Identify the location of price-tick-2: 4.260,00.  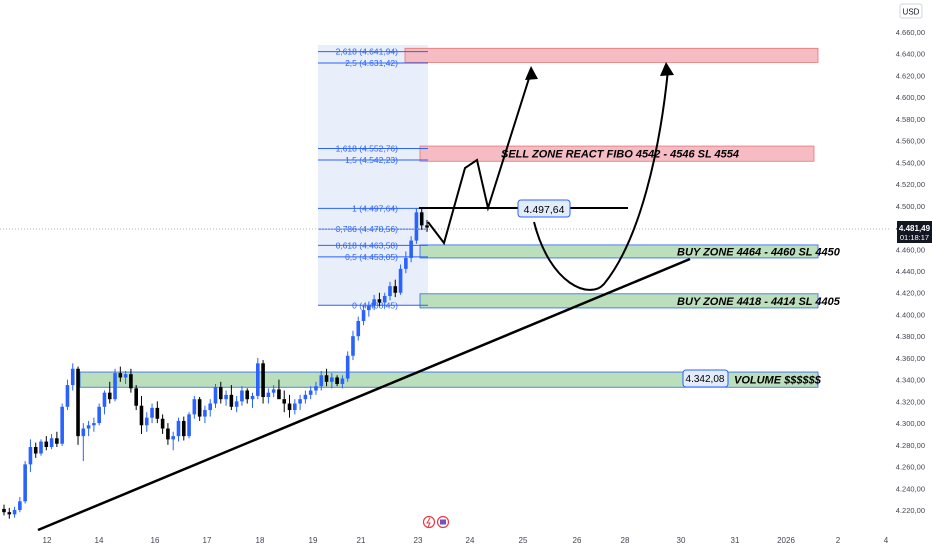
(910, 467).